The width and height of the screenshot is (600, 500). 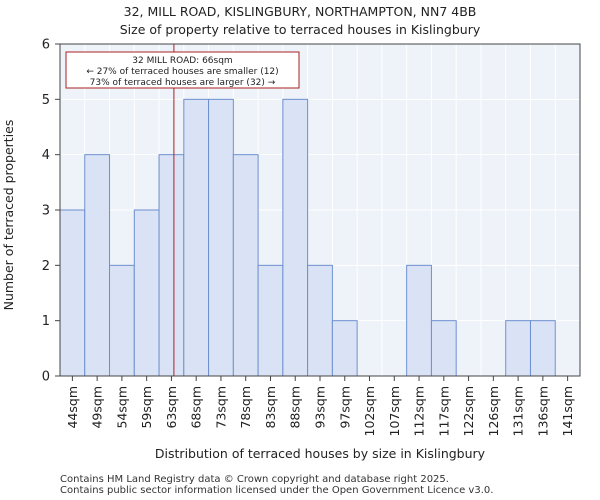 What do you see at coordinates (394, 411) in the screenshot?
I see `x-tick-label: 107sqm` at bounding box center [394, 411].